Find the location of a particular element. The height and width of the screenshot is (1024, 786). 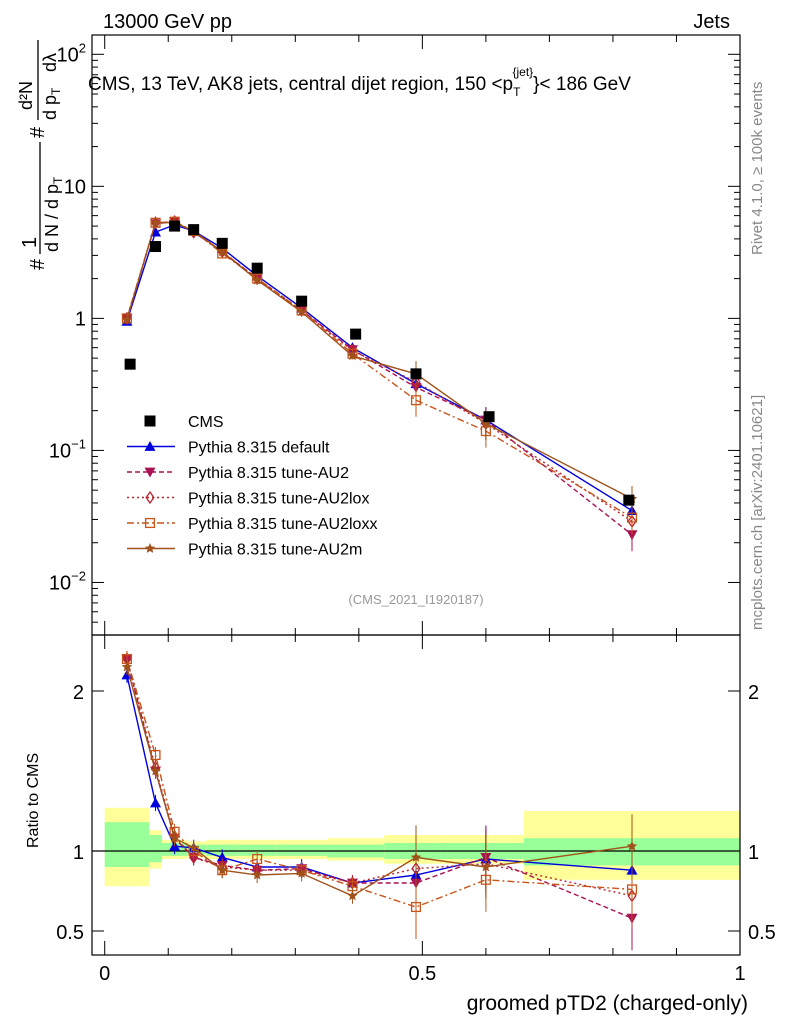

main-ytick-label: 10⁻² is located at coordinates (67, 581).